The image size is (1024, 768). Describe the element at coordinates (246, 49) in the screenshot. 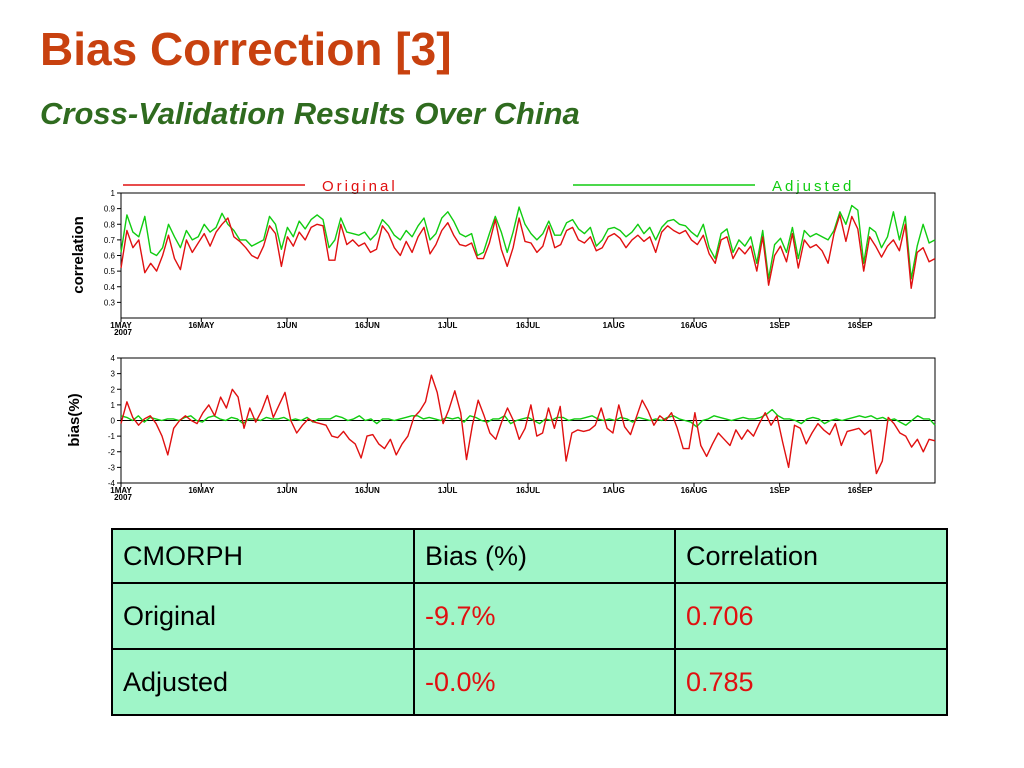

I see `slide-title: Bias Correction [3]` at that location.